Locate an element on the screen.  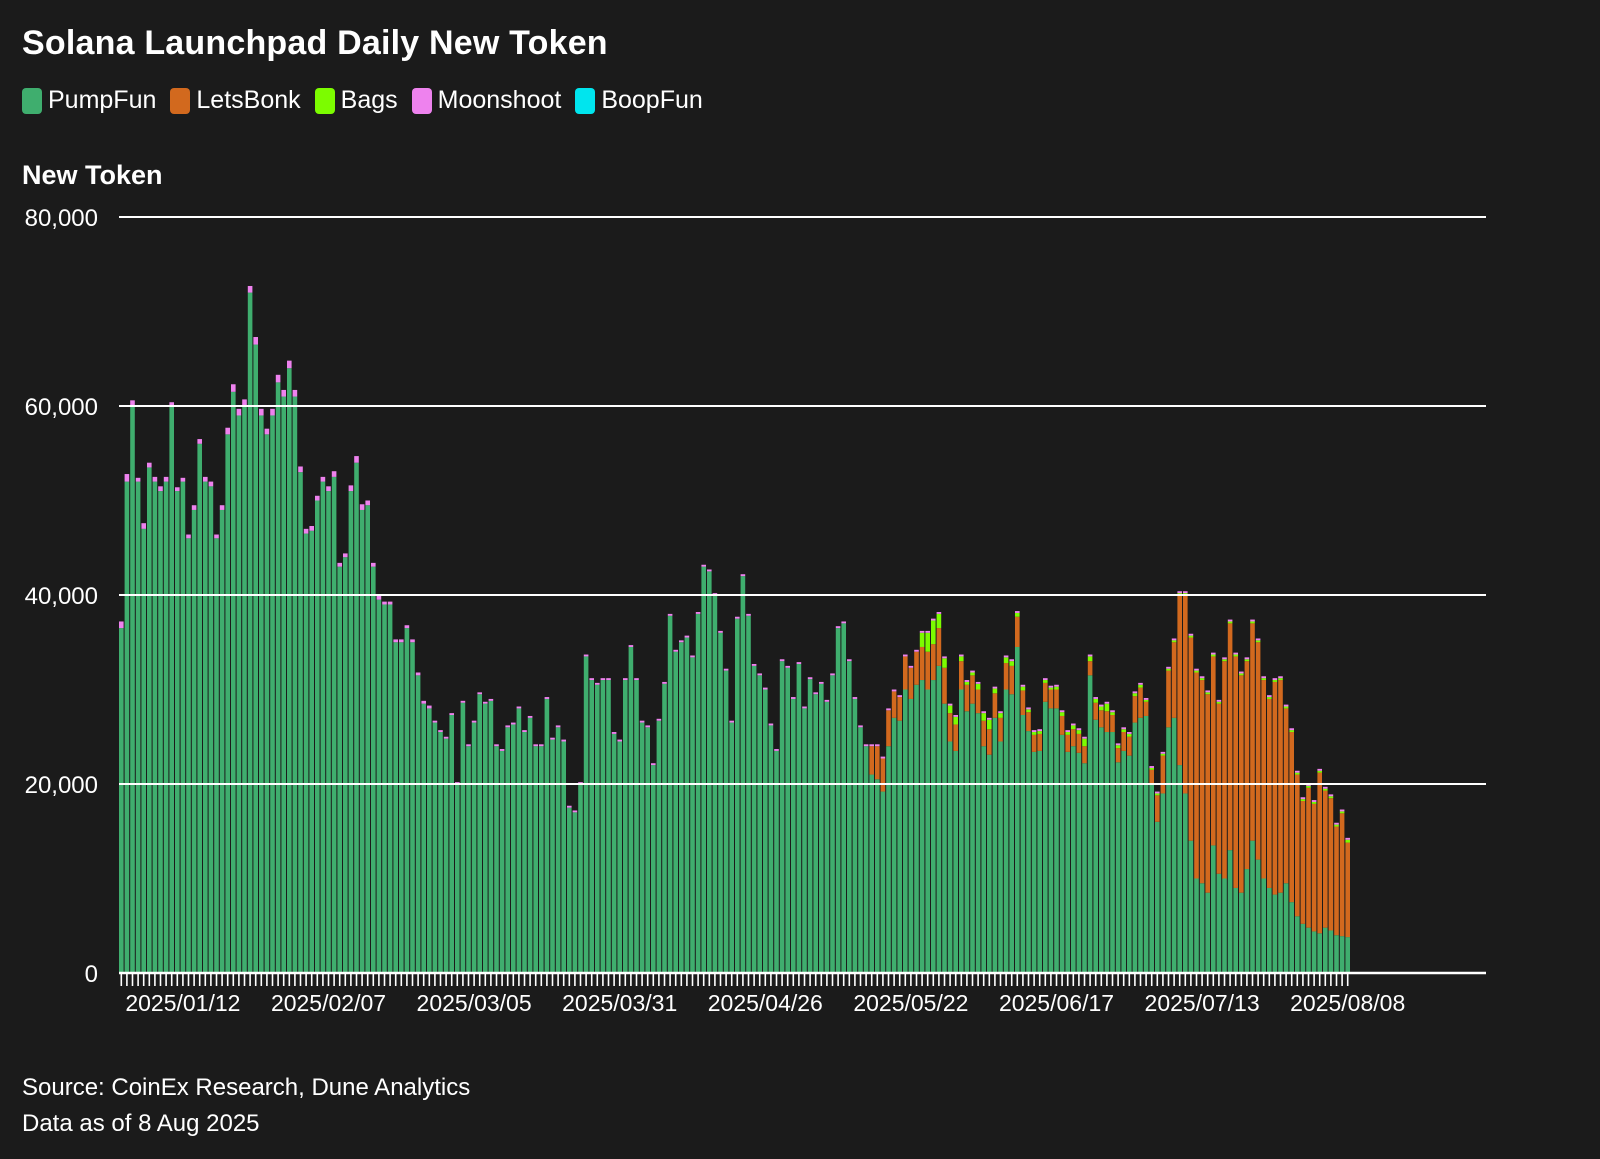
x-tick-label-3: 2025/03/31 is located at coordinates (619, 1003).